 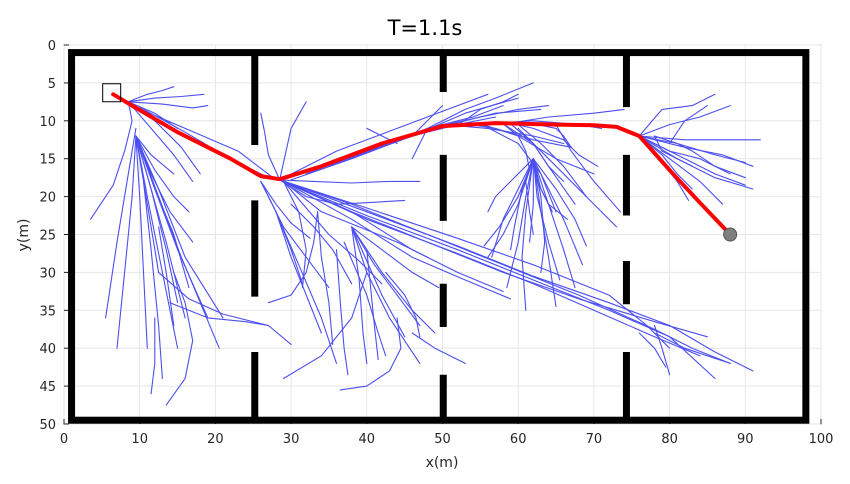 What do you see at coordinates (47, 198) in the screenshot?
I see `y-tick-label: 20` at bounding box center [47, 198].